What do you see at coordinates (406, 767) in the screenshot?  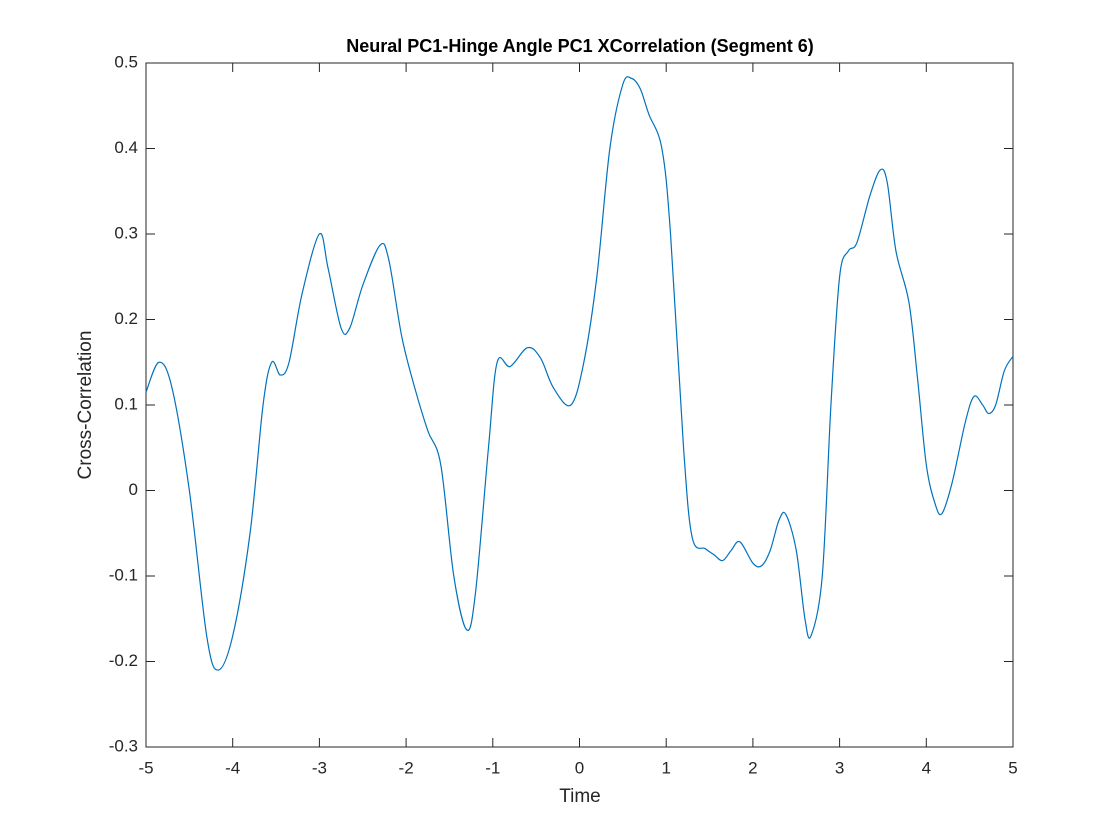 I see `x-tick-label: -2` at bounding box center [406, 767].